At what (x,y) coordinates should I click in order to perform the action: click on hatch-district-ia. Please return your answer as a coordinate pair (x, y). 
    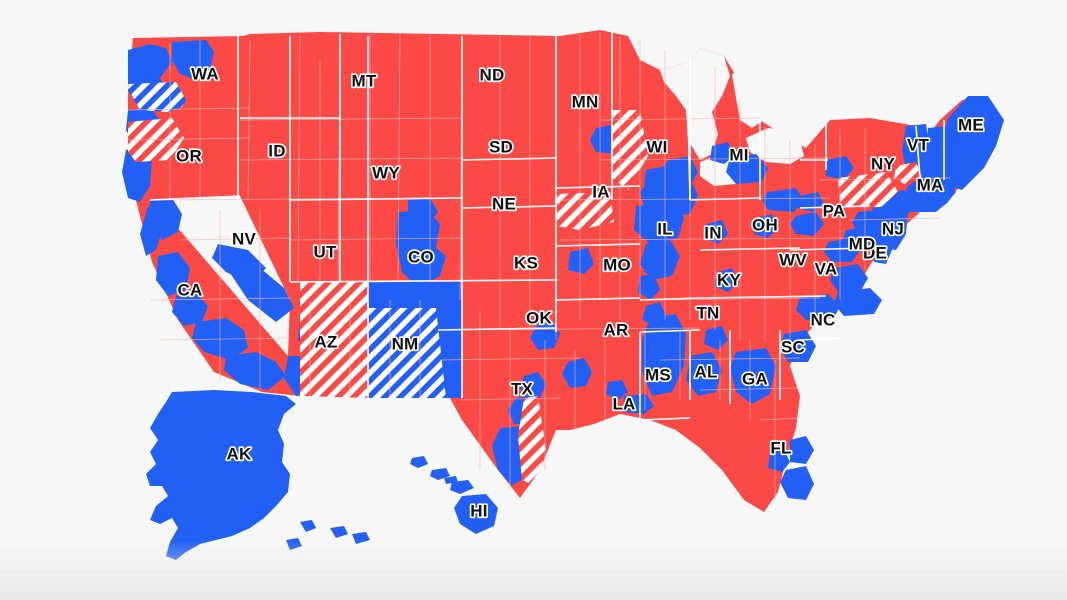
    Looking at the image, I should click on (585, 211).